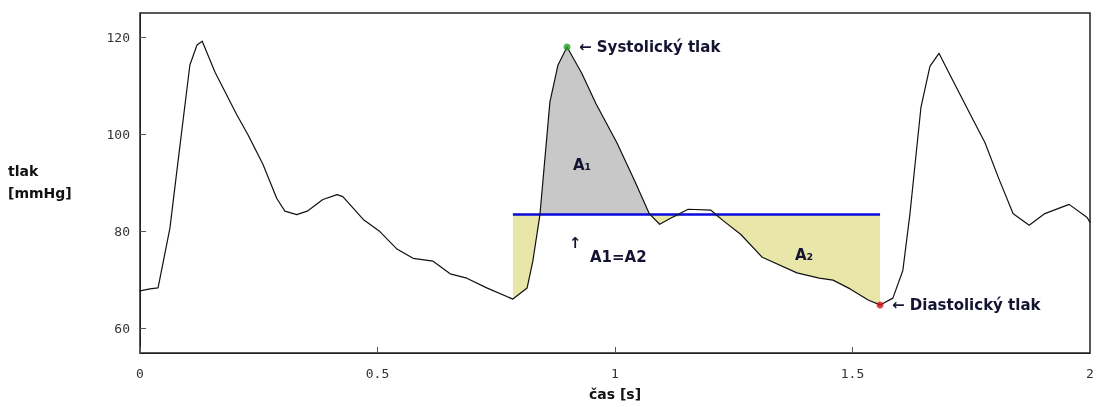  I want to click on x-tick-label: 0, so click(140, 373).